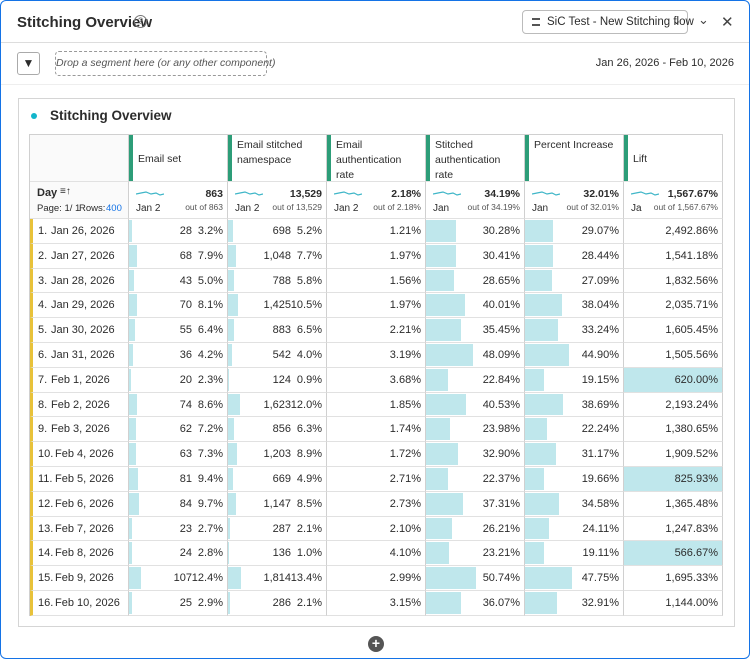 This screenshot has height=659, width=750. What do you see at coordinates (405, 404) in the screenshot?
I see `cell-value: 1.85%` at bounding box center [405, 404].